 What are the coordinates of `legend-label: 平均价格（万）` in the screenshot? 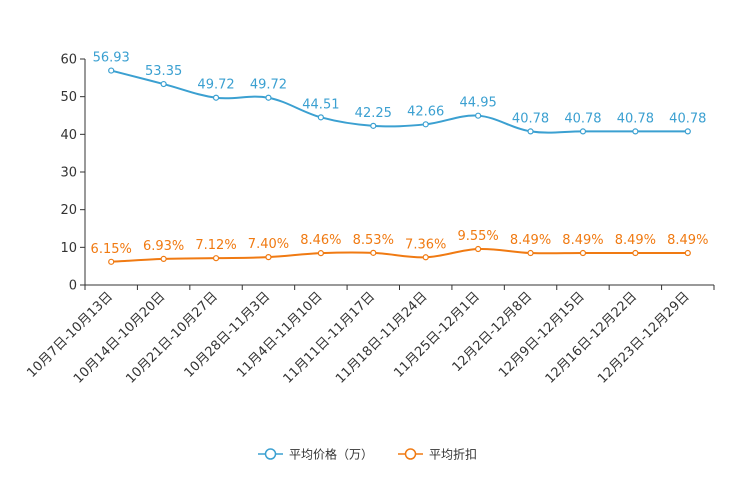 It's located at (331, 454).